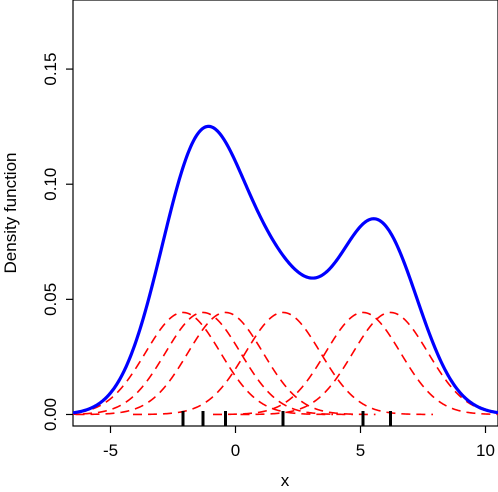  I want to click on x-tick-label-3: 5, so click(360, 450).